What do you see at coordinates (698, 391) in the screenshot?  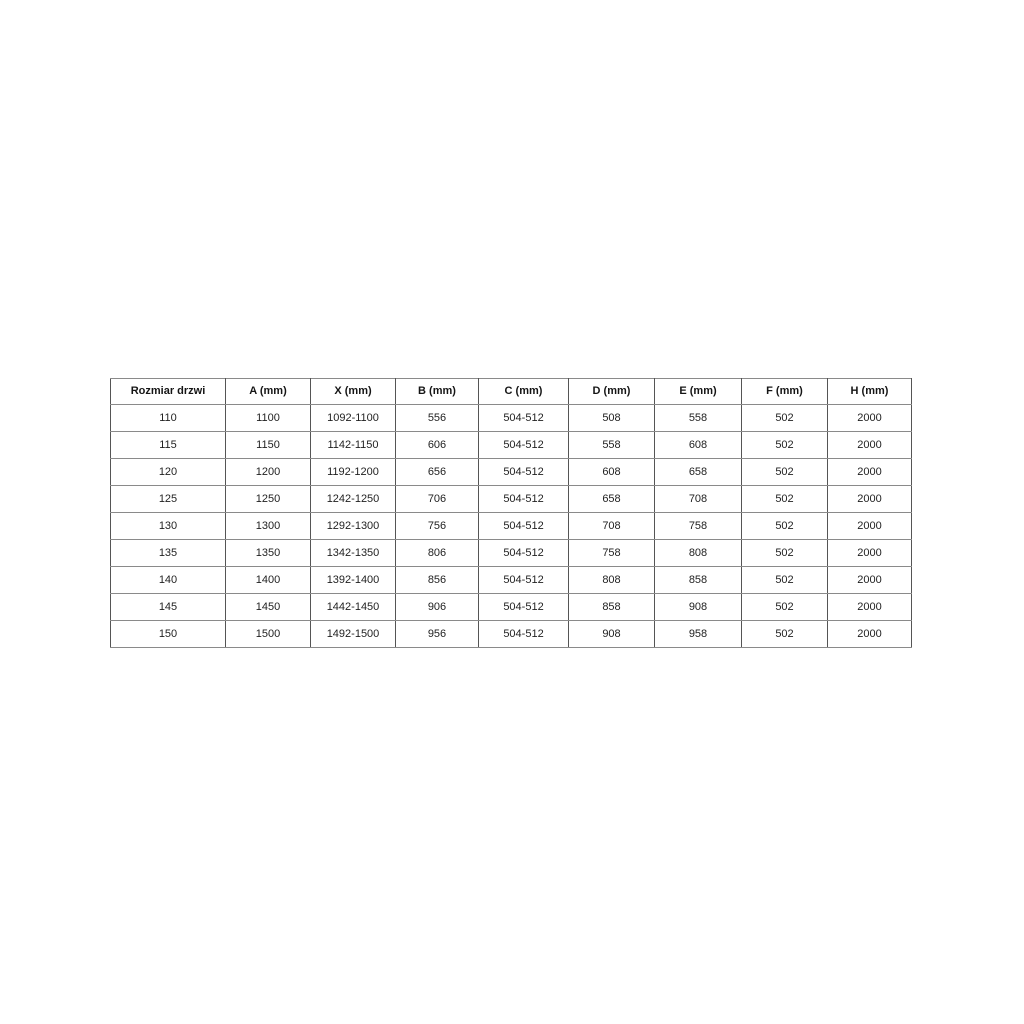 I see `column-header: E (mm)` at bounding box center [698, 391].